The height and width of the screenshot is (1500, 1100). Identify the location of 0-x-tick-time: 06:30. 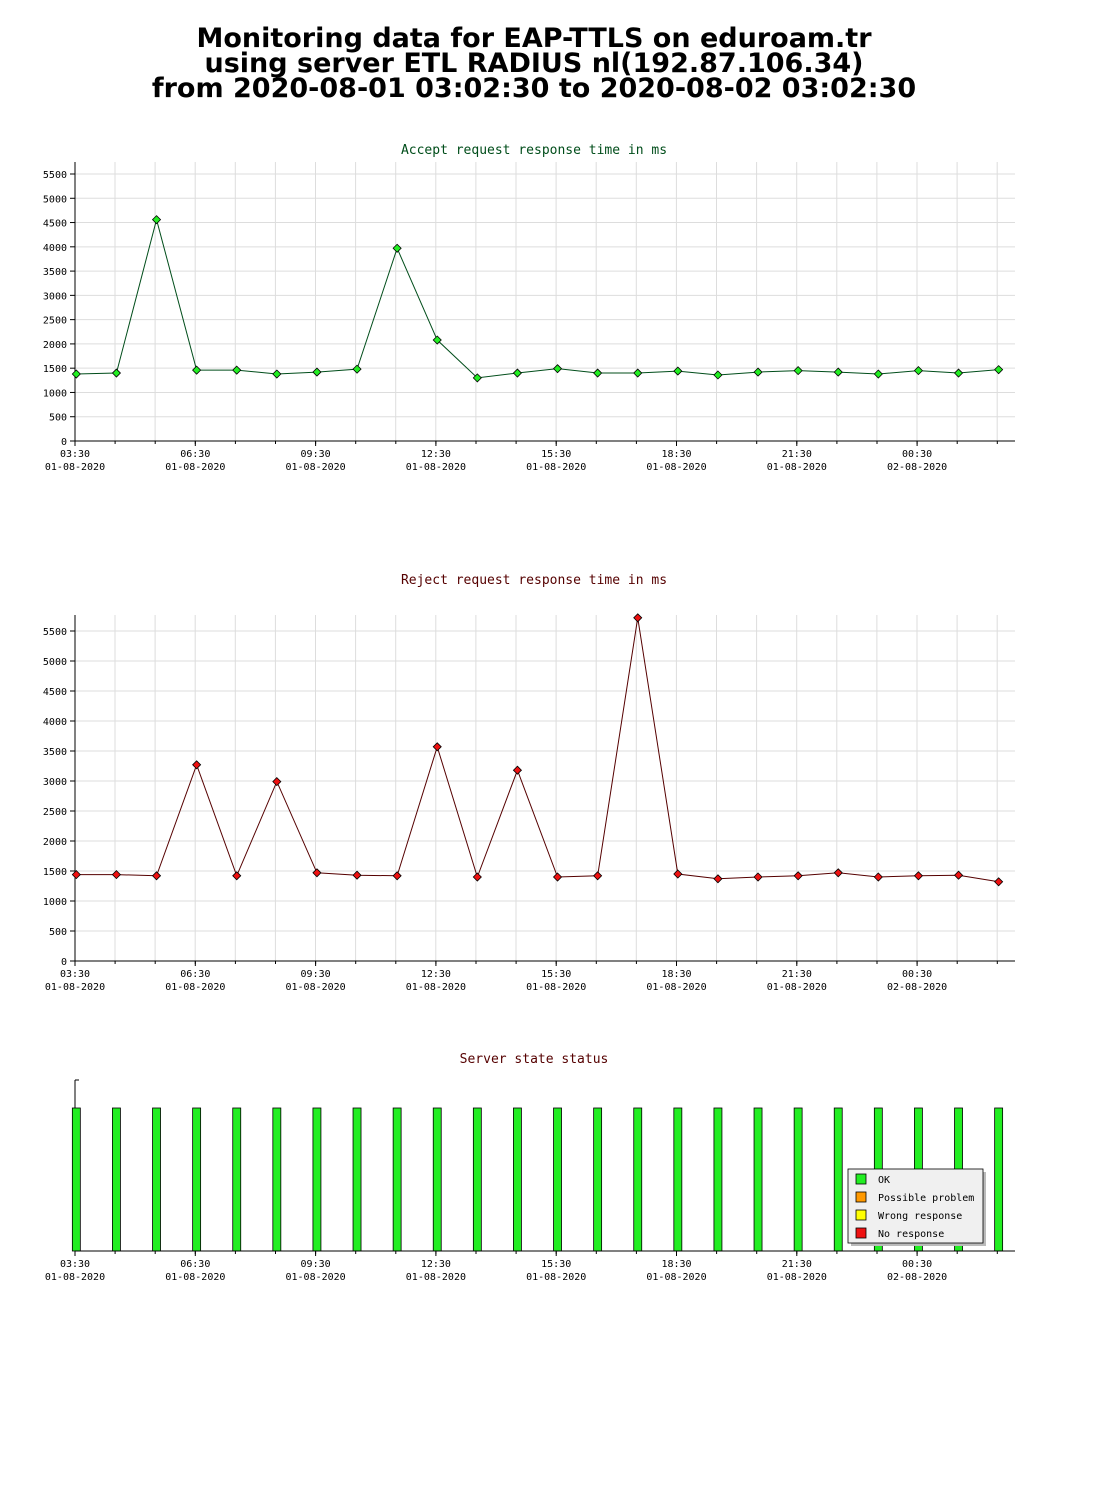
(195, 454).